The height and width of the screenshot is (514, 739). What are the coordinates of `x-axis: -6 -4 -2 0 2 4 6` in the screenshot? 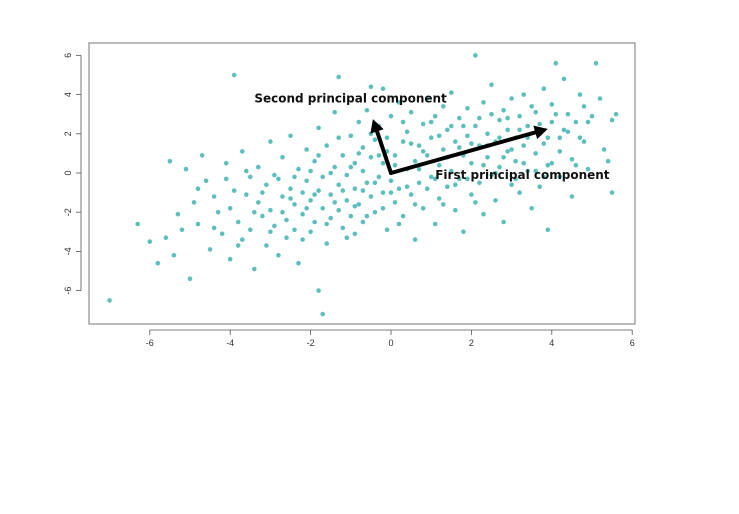 It's located at (390, 338).